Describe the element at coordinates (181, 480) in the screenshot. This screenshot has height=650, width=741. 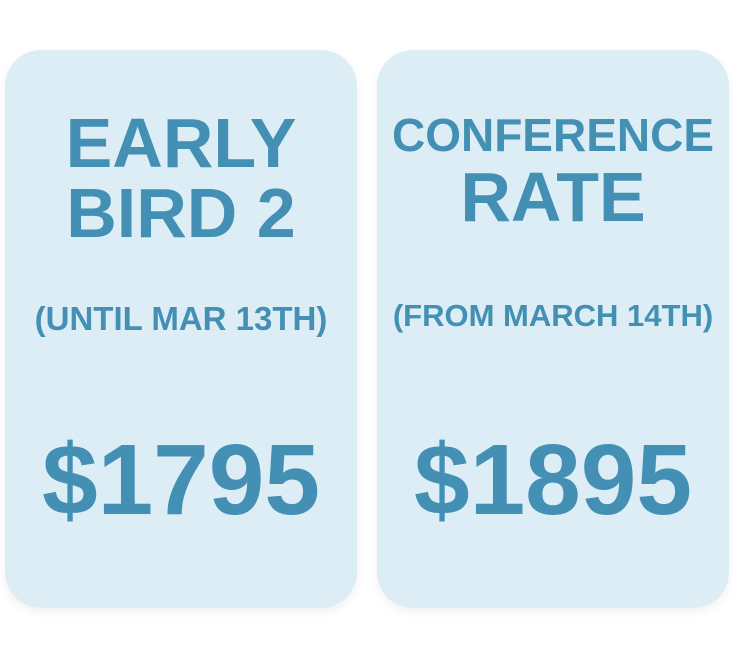
I see `card-price: $1795` at that location.